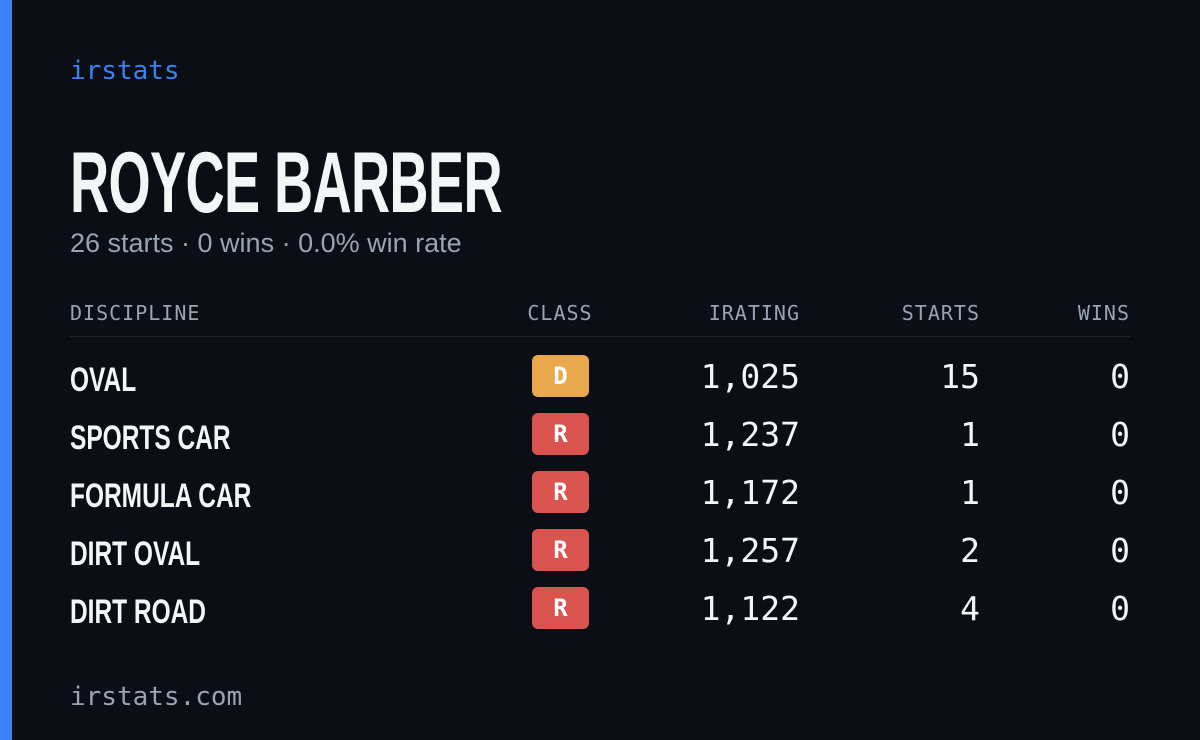 The height and width of the screenshot is (740, 1200). I want to click on driver-summary: 26 starts · 0 wins · 0.0% win rate, so click(266, 243).